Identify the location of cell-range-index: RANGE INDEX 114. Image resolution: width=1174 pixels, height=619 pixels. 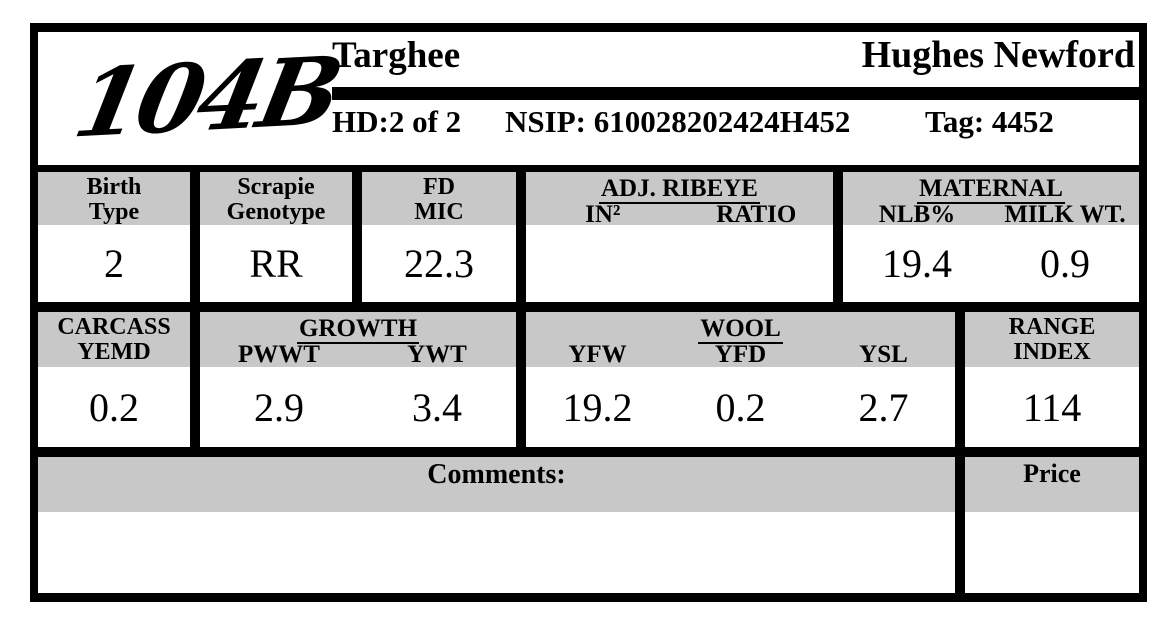
(1052, 379).